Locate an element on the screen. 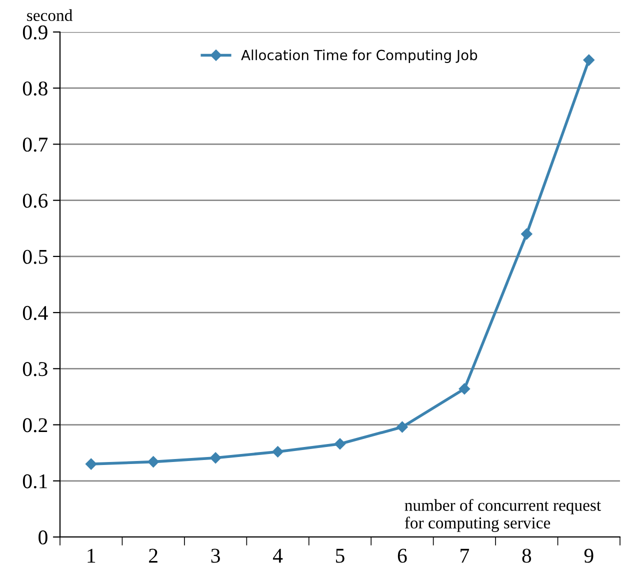  y-tick-label: 0.3 is located at coordinates (35, 369).